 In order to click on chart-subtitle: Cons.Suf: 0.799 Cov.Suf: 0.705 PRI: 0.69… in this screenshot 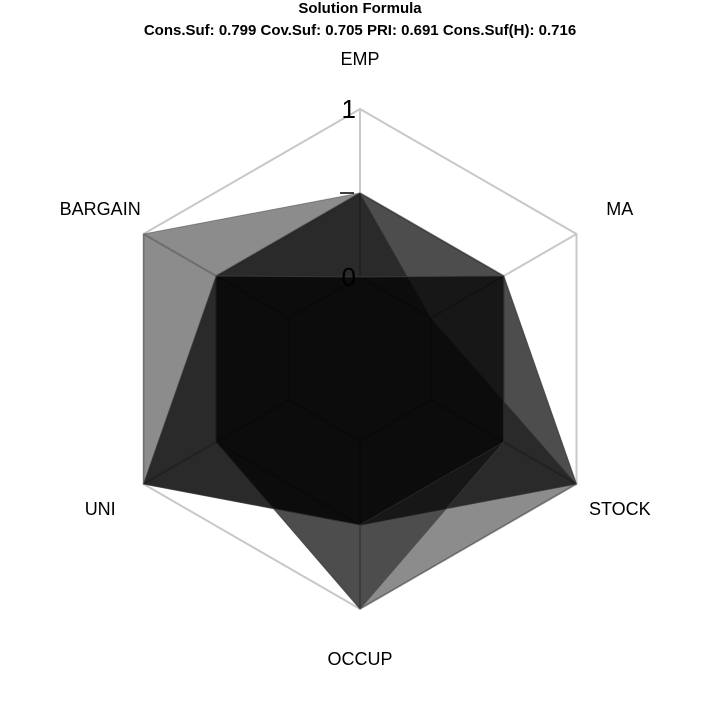, I will do `click(360, 30)`.